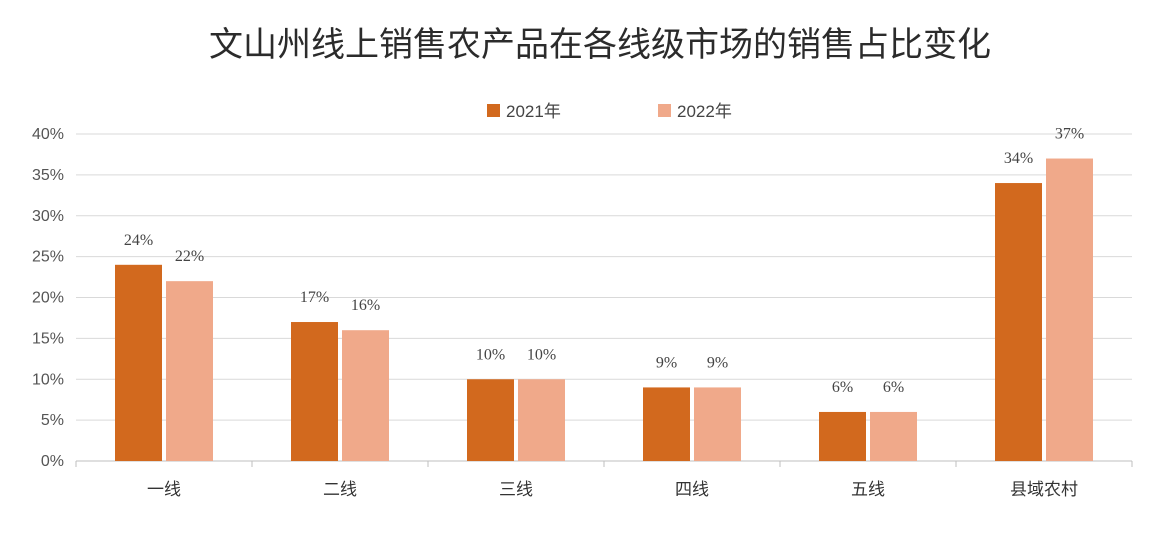 This screenshot has height=547, width=1159. Describe the element at coordinates (600, 45) in the screenshot. I see `chart-title: 文山州线上销售农产品在各线级市场的销售占比变化` at that location.